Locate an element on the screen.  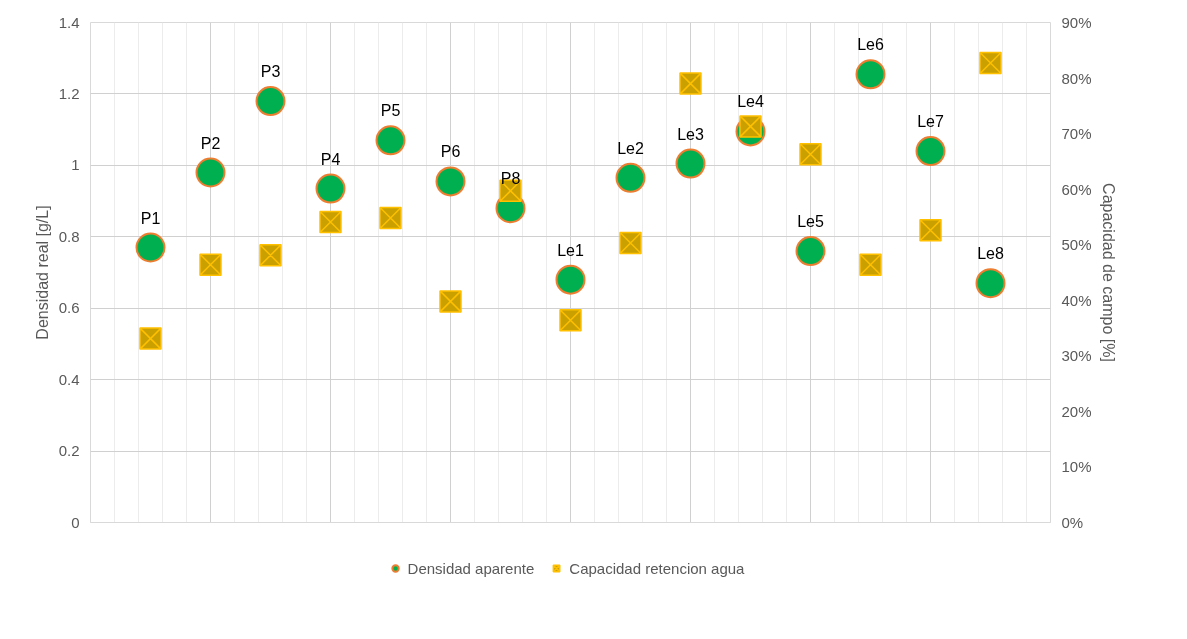
annotation: P3 is located at coordinates (270, 72).